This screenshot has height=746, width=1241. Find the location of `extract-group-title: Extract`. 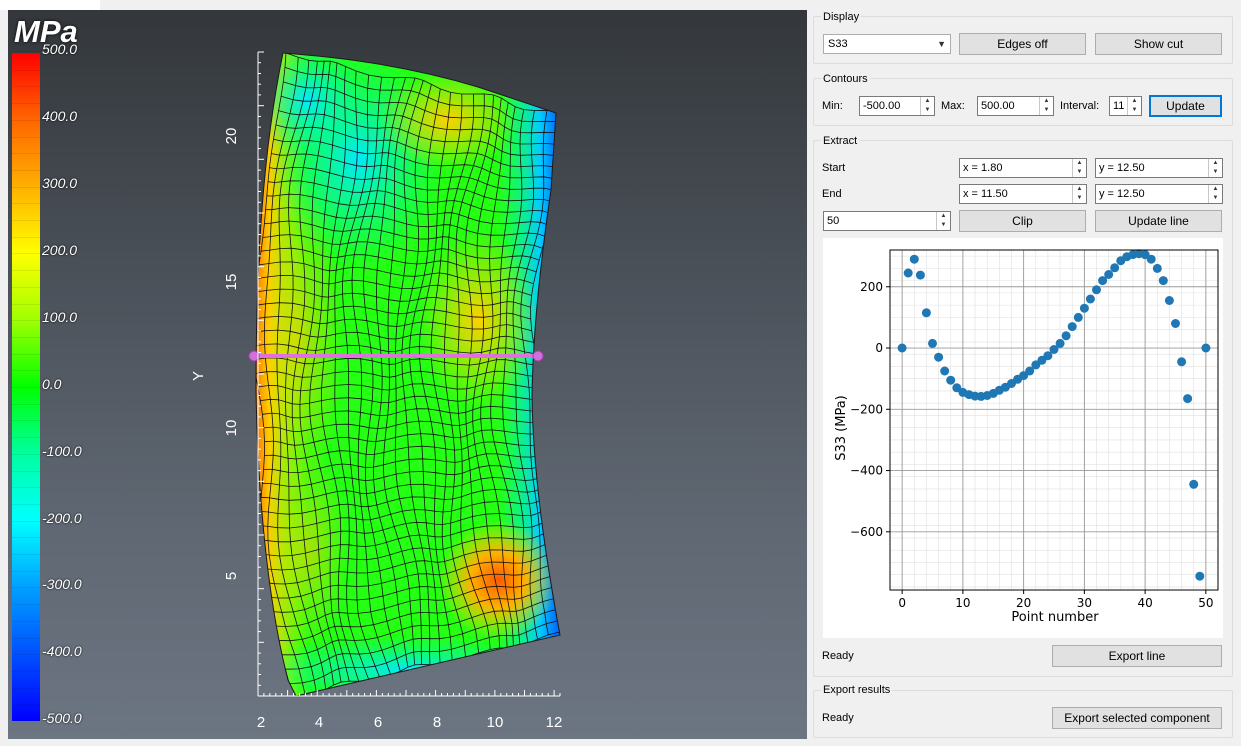

extract-group-title: Extract is located at coordinates (840, 141).